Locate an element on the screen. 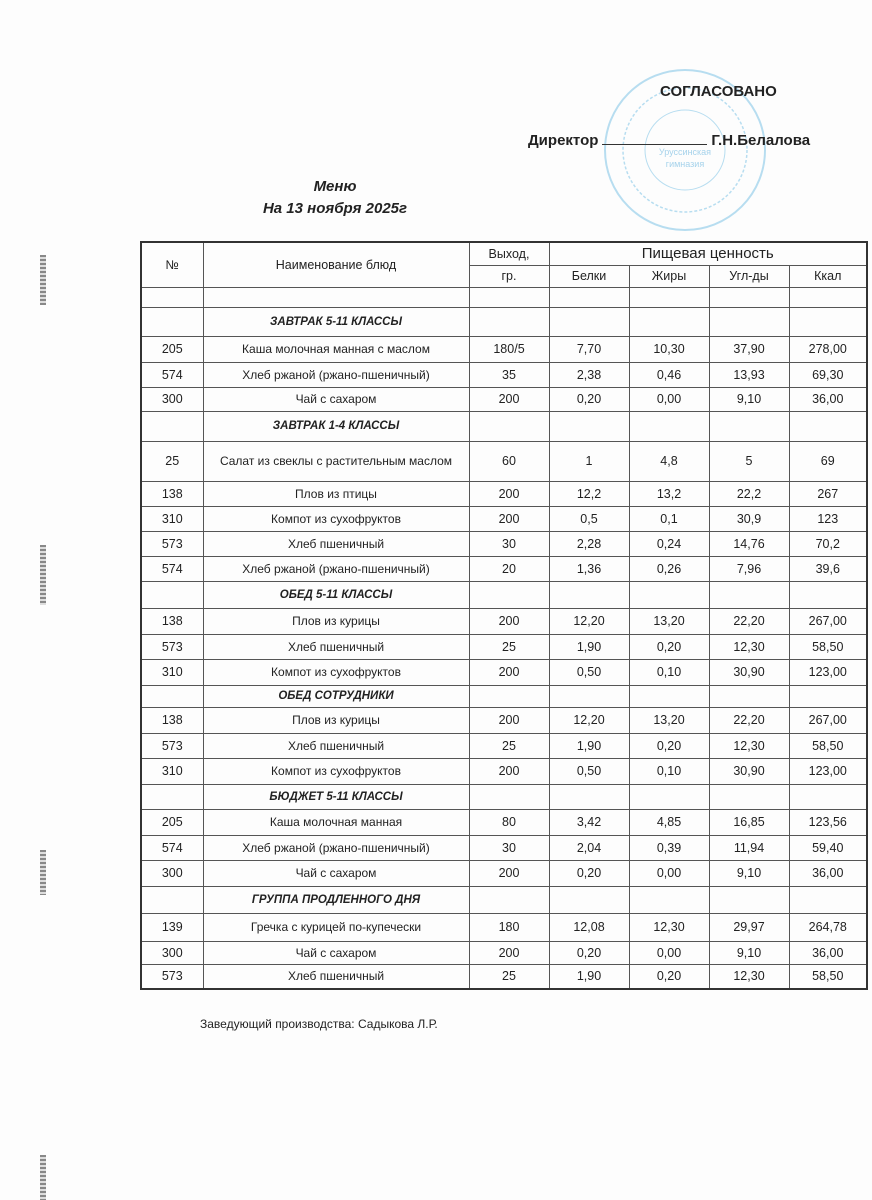  table-row: 310 Компот из сухофруктов 200 0,5 0,1 30,9 123 is located at coordinates (504, 518).